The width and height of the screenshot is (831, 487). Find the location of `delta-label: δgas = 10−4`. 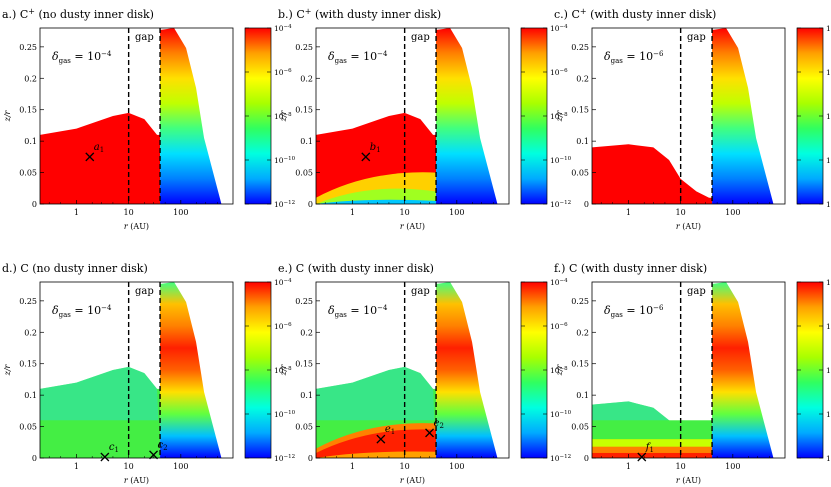

delta-label: δgas = 10−4 is located at coordinates (358, 57).